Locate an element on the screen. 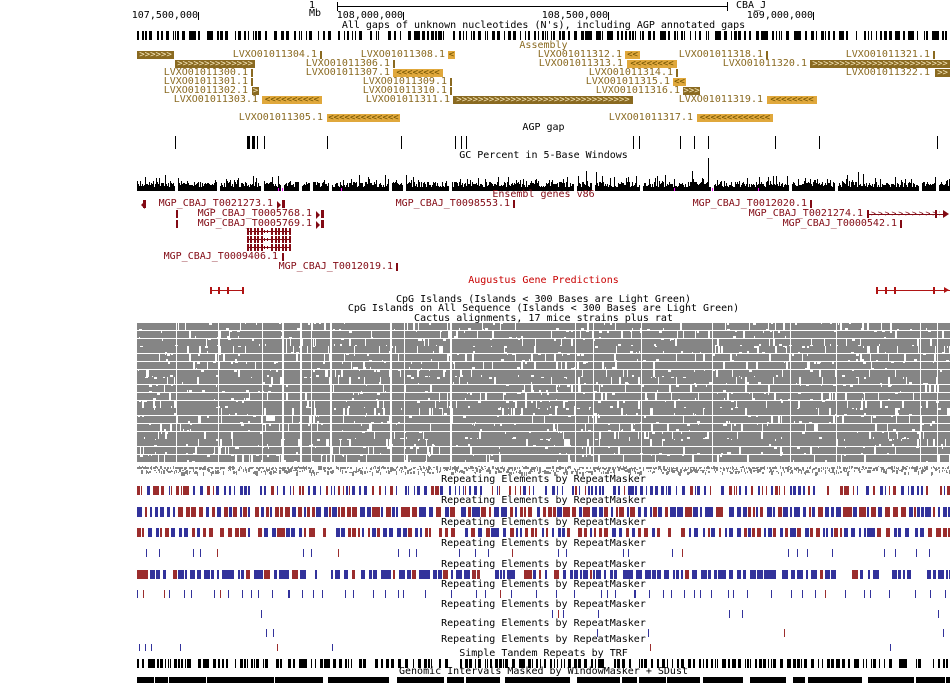 This screenshot has height=683, width=950. track-rmsk6-items is located at coordinates (543, 594).